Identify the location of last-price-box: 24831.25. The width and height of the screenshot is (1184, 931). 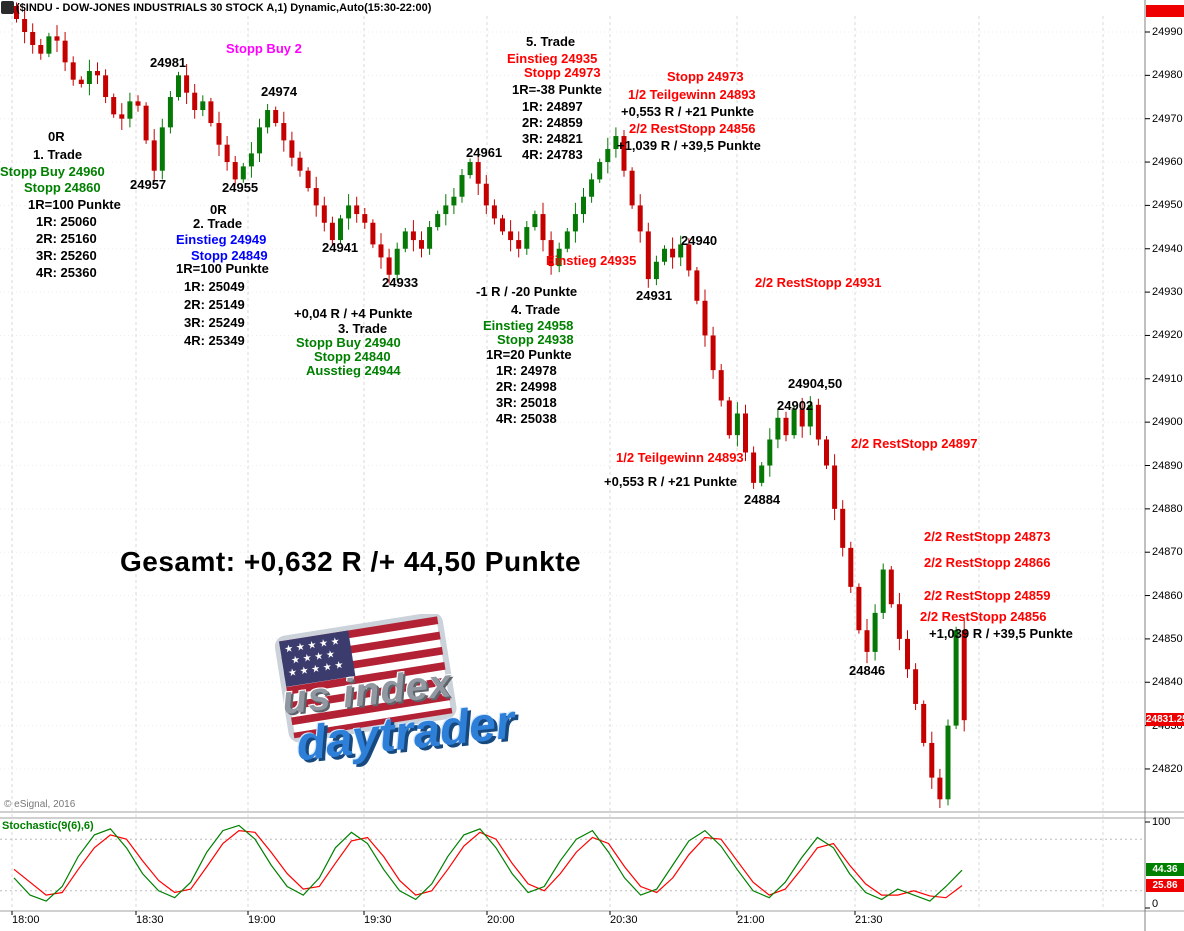
(1165, 720).